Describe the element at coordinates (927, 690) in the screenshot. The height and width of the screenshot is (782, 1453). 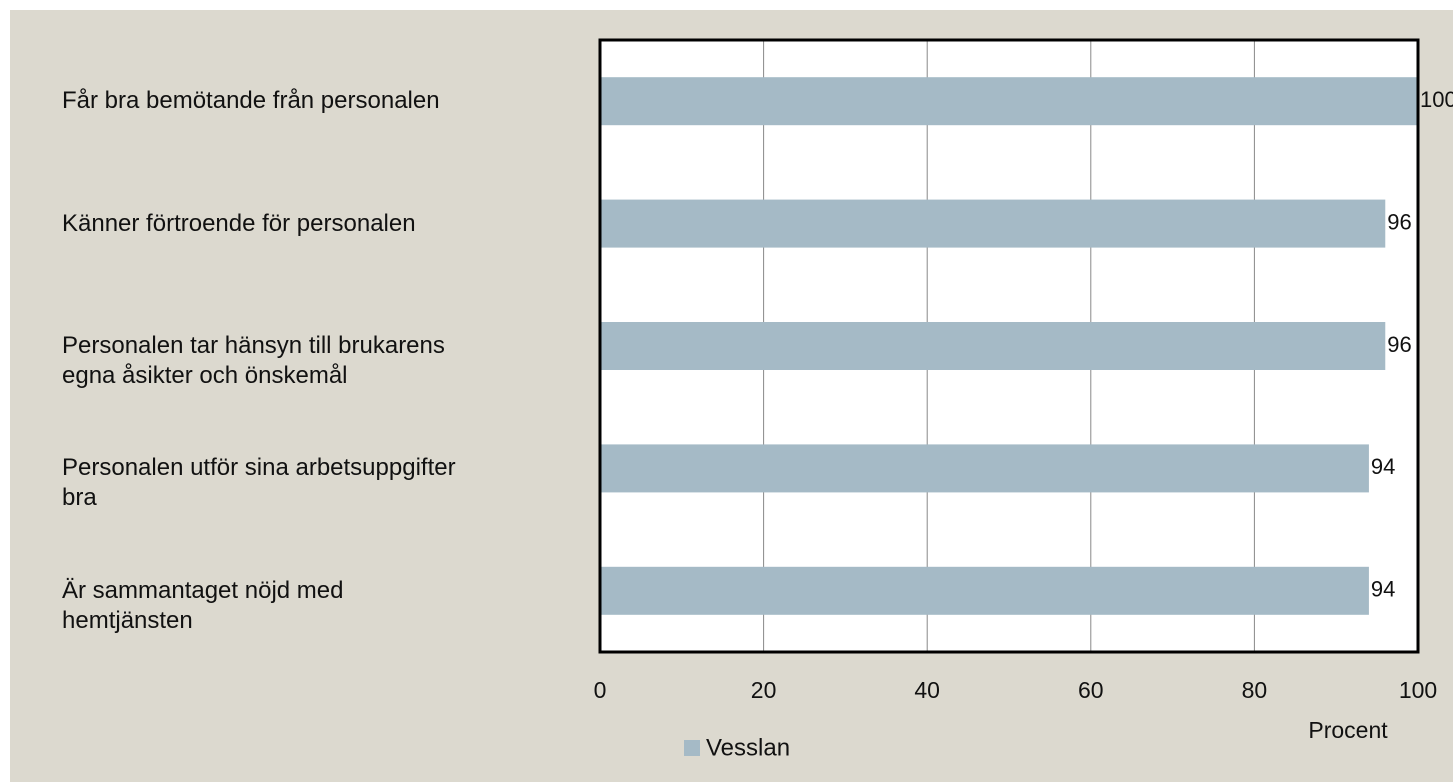
I see `x-tick-label: 40` at that location.